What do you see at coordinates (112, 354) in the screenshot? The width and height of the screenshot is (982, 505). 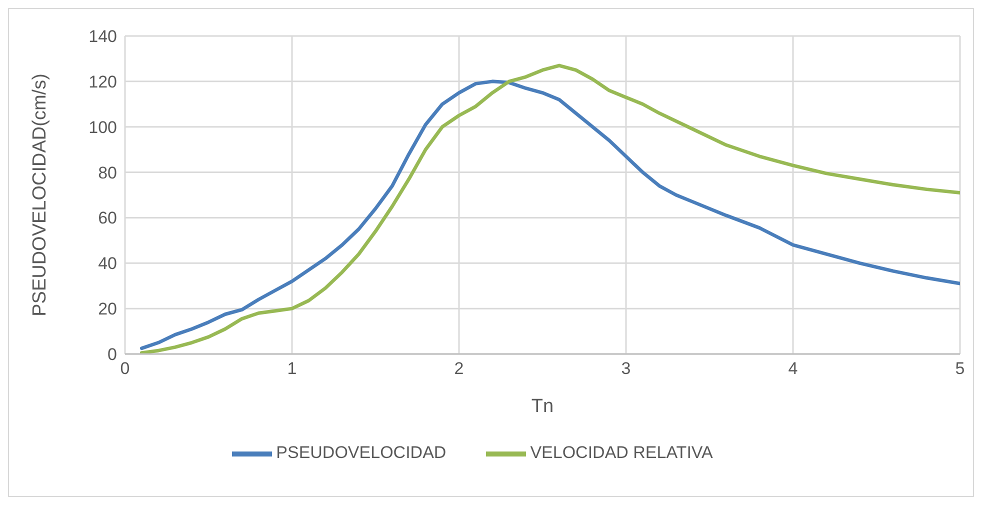 I see `y-tick-label: 0` at bounding box center [112, 354].